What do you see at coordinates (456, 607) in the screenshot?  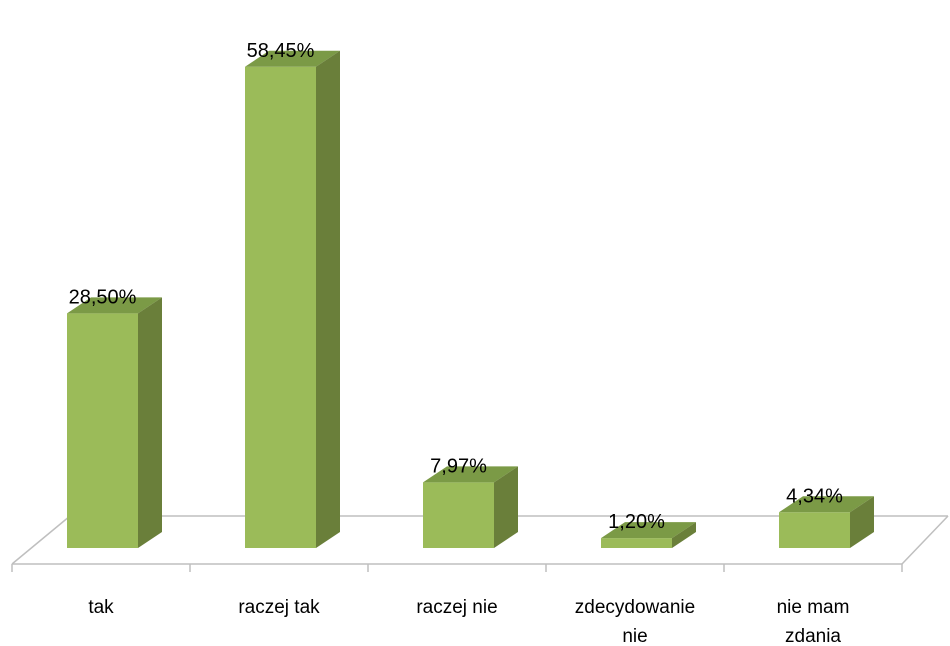 I see `category-label: raczej nie` at bounding box center [456, 607].